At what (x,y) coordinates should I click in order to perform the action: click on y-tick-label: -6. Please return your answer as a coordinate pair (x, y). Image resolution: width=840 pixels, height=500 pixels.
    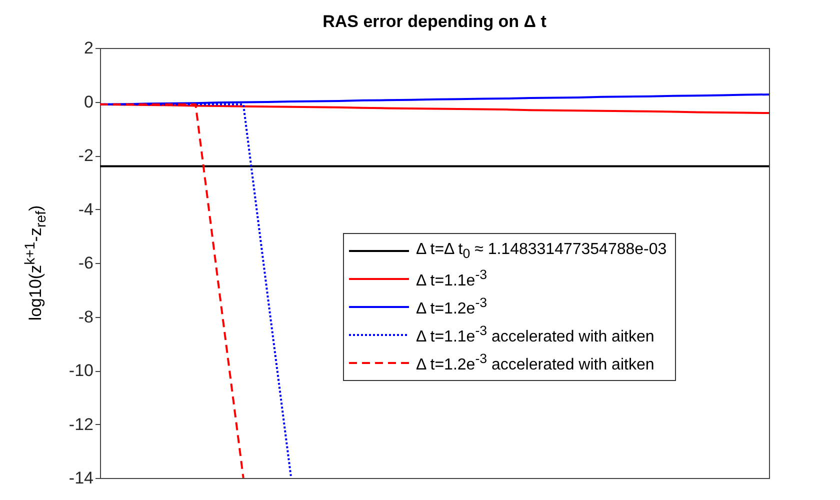
    Looking at the image, I should click on (86, 263).